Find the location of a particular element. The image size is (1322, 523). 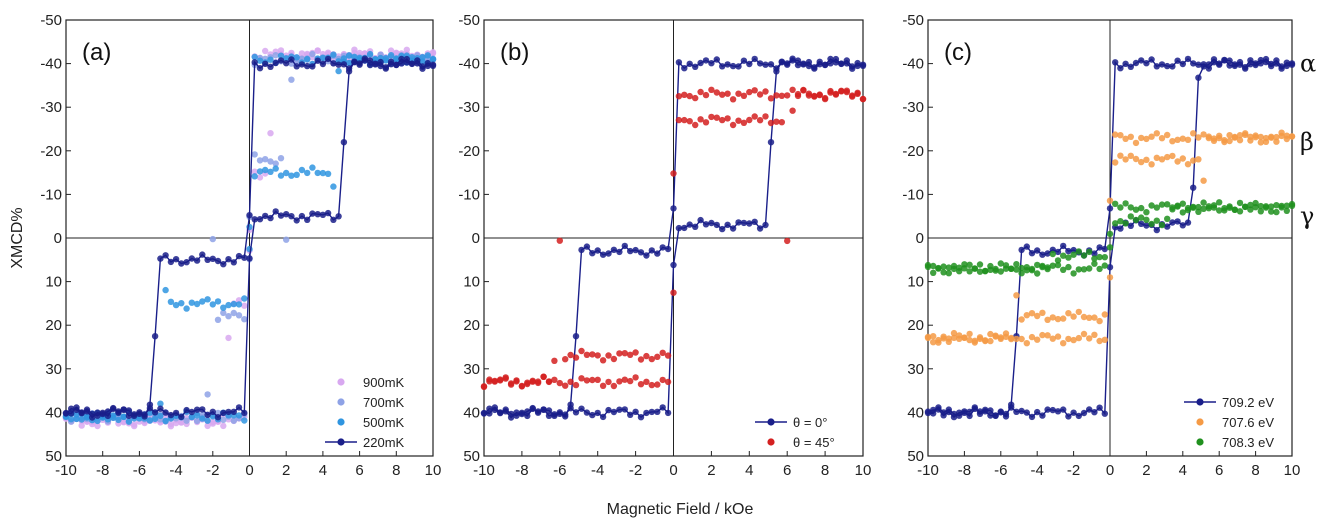

x-tick-label: -2 is located at coordinates (1073, 470).